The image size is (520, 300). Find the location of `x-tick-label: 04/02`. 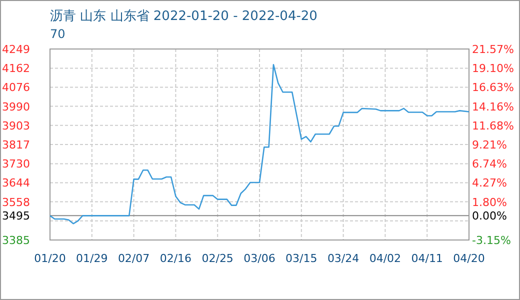

x-tick-label: 04/02 is located at coordinates (385, 258).